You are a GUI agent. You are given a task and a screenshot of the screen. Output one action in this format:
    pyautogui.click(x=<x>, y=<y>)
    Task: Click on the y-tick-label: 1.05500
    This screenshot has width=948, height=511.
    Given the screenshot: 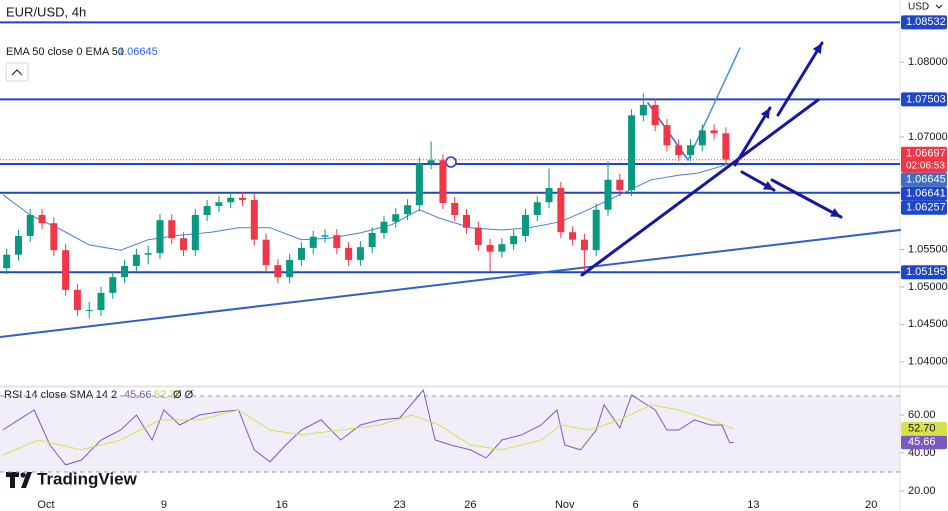 What is the action you would take?
    pyautogui.click(x=928, y=249)
    